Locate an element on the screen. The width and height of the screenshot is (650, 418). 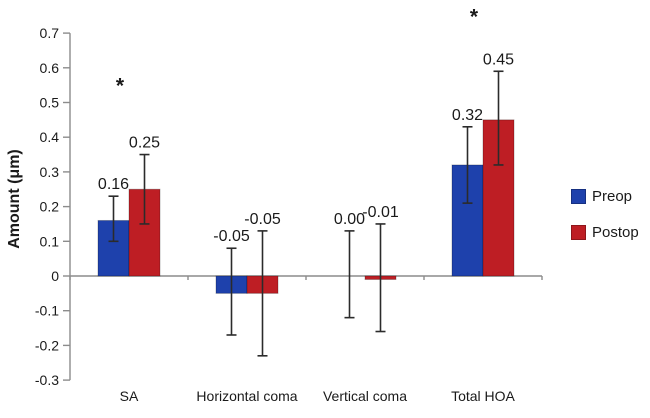
y-tick-label: 0.2 is located at coordinates (50, 207).